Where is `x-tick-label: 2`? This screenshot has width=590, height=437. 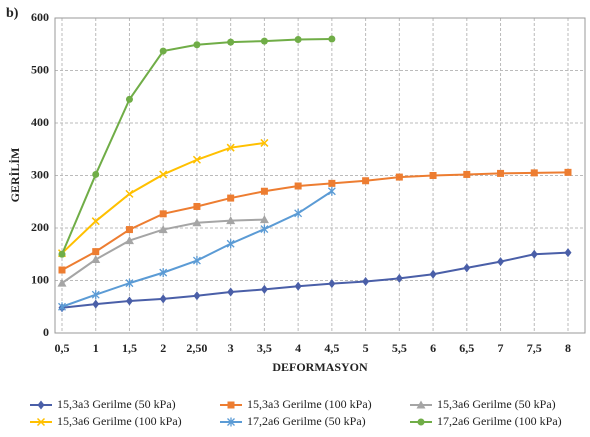 x-tick-label: 2 is located at coordinates (163, 348).